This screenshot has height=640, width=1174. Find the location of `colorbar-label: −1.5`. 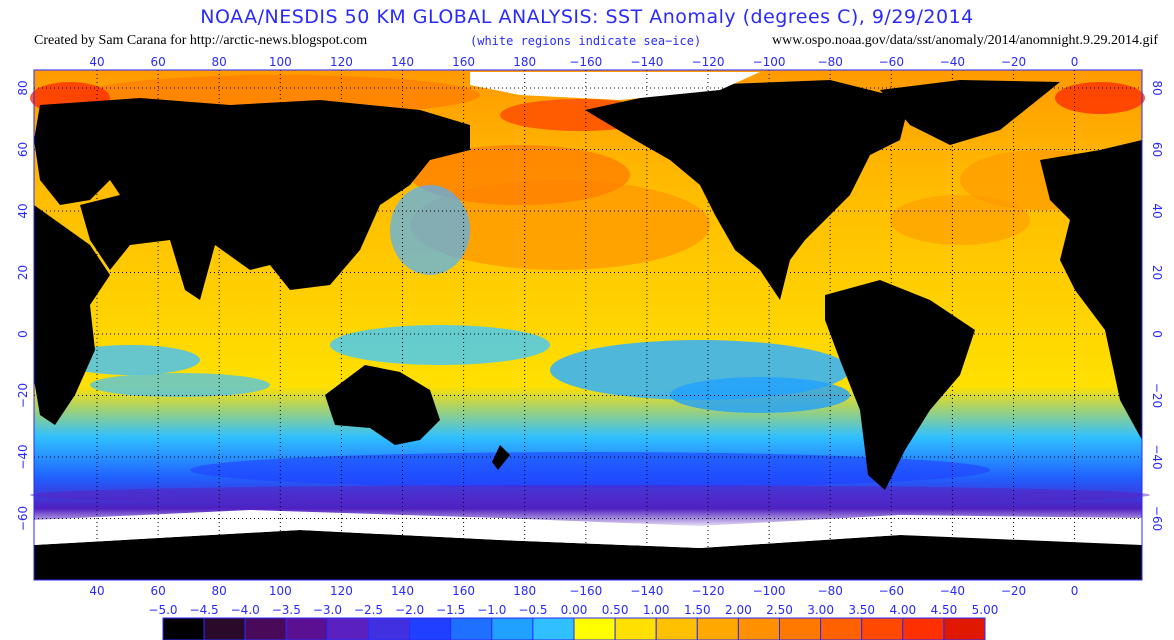

colorbar-label: −1.5 is located at coordinates (450, 610).